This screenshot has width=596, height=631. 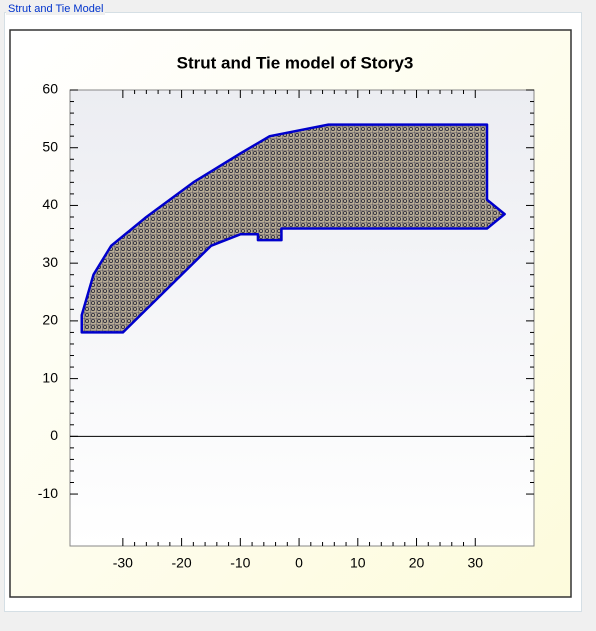 I want to click on y-tick-label: 0, so click(x=54, y=435).